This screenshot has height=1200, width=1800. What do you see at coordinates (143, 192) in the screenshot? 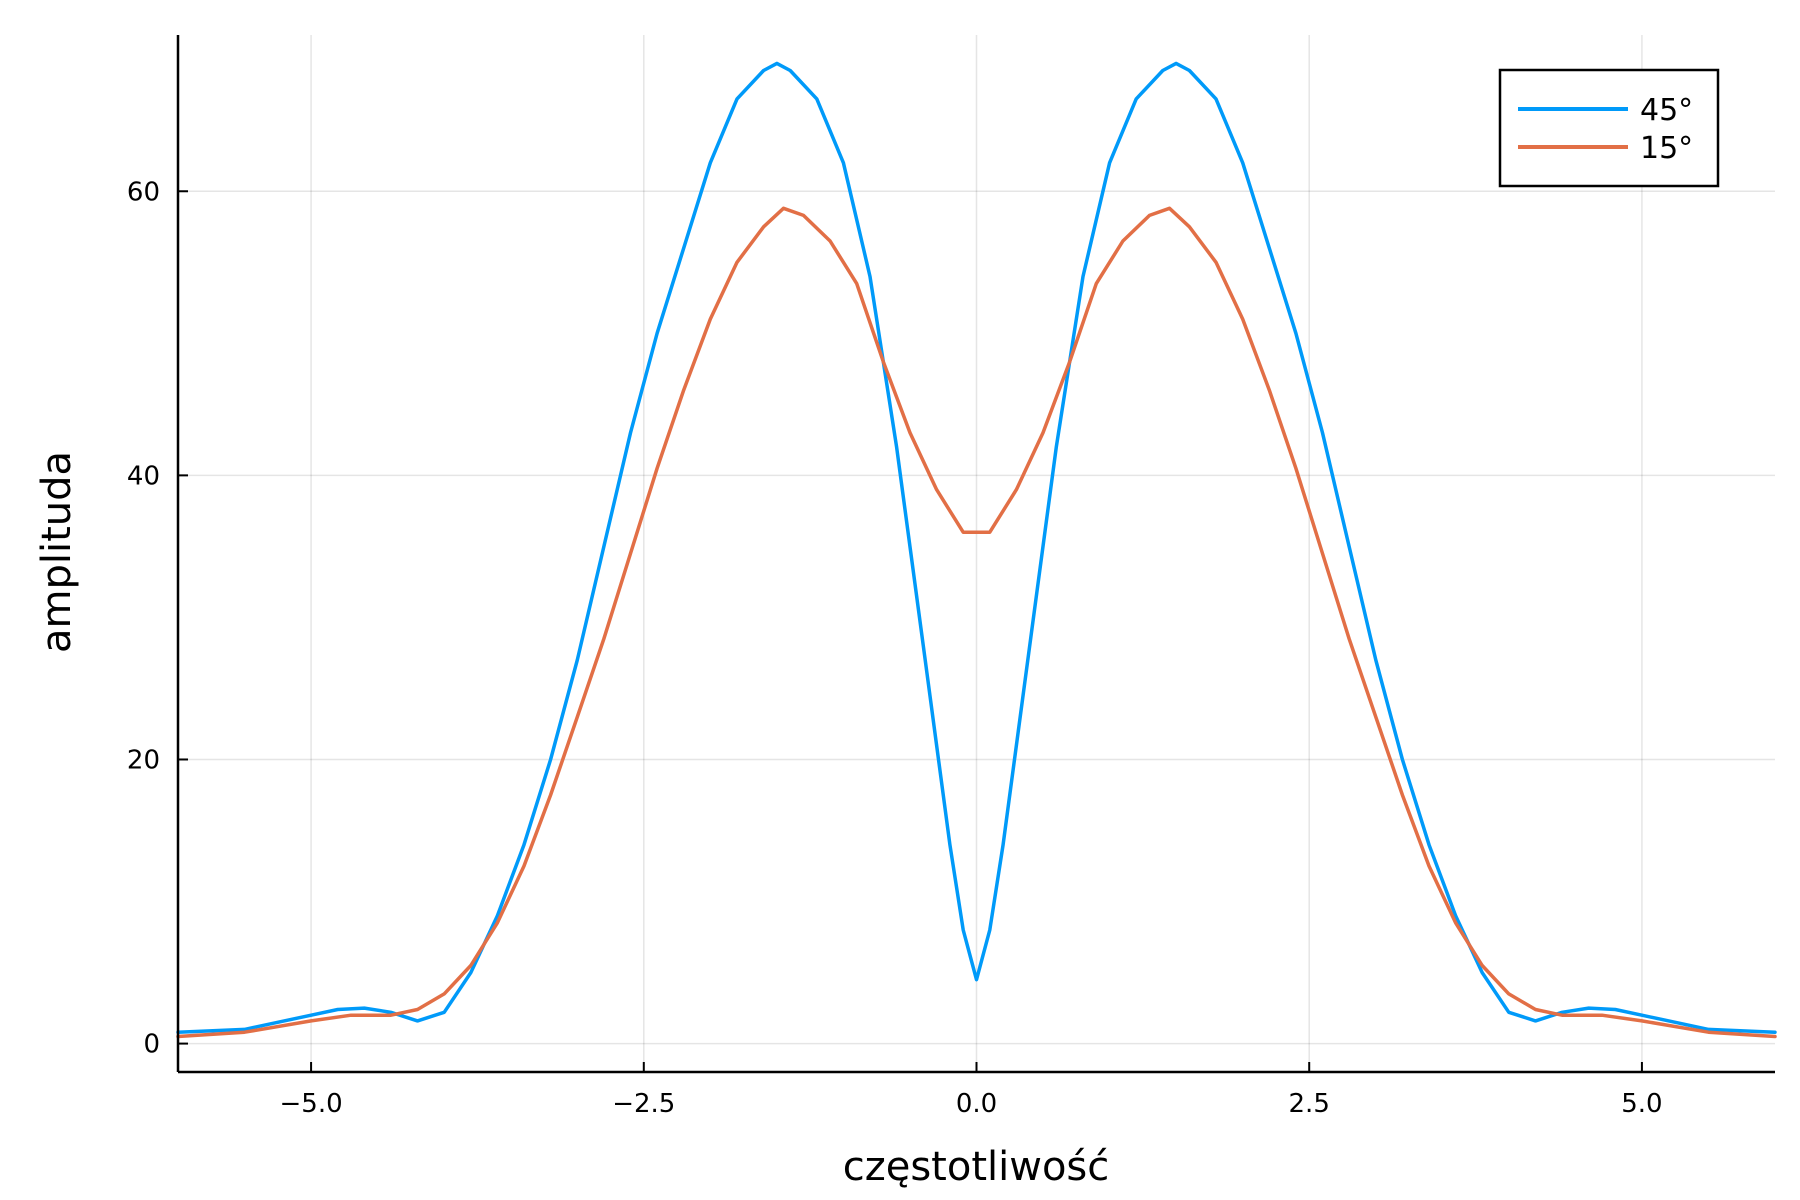
I see `y-tick-label: 60` at bounding box center [143, 192].